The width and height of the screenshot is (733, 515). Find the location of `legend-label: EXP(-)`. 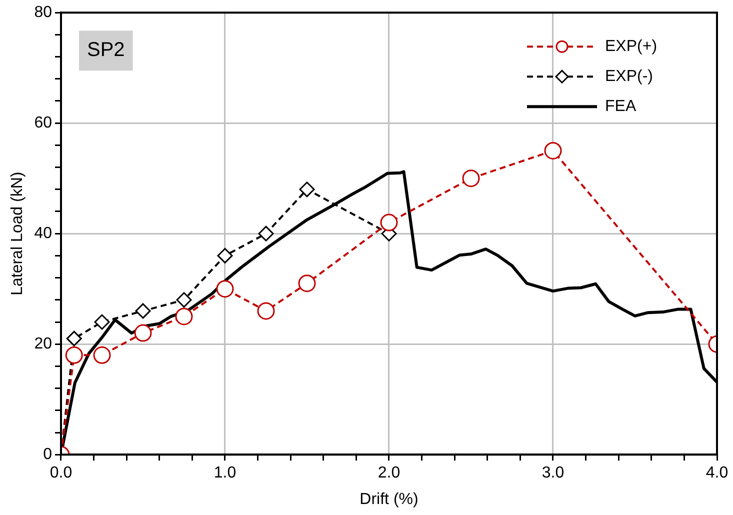

legend-label: EXP(-) is located at coordinates (629, 77).